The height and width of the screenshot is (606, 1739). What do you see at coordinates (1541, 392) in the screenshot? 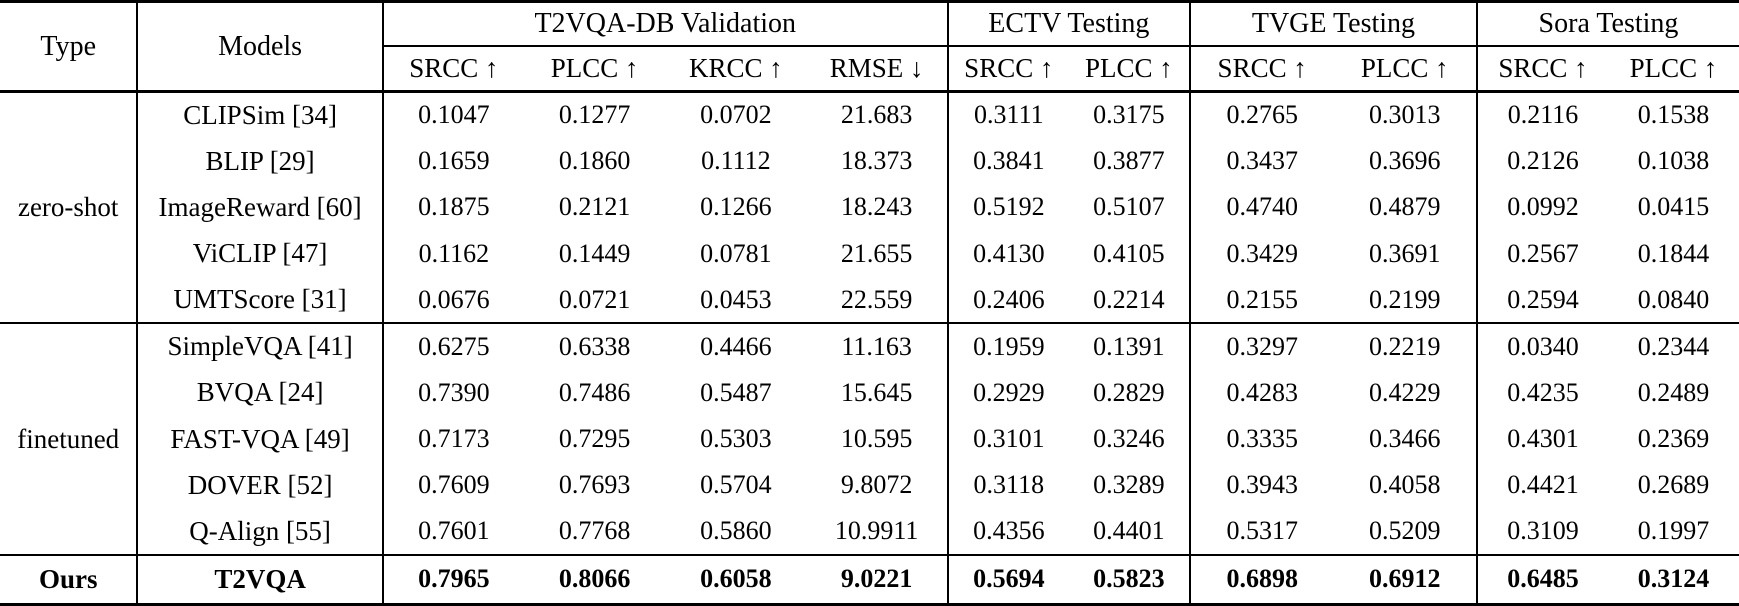
I see `value-cell: 0.4235` at bounding box center [1541, 392].